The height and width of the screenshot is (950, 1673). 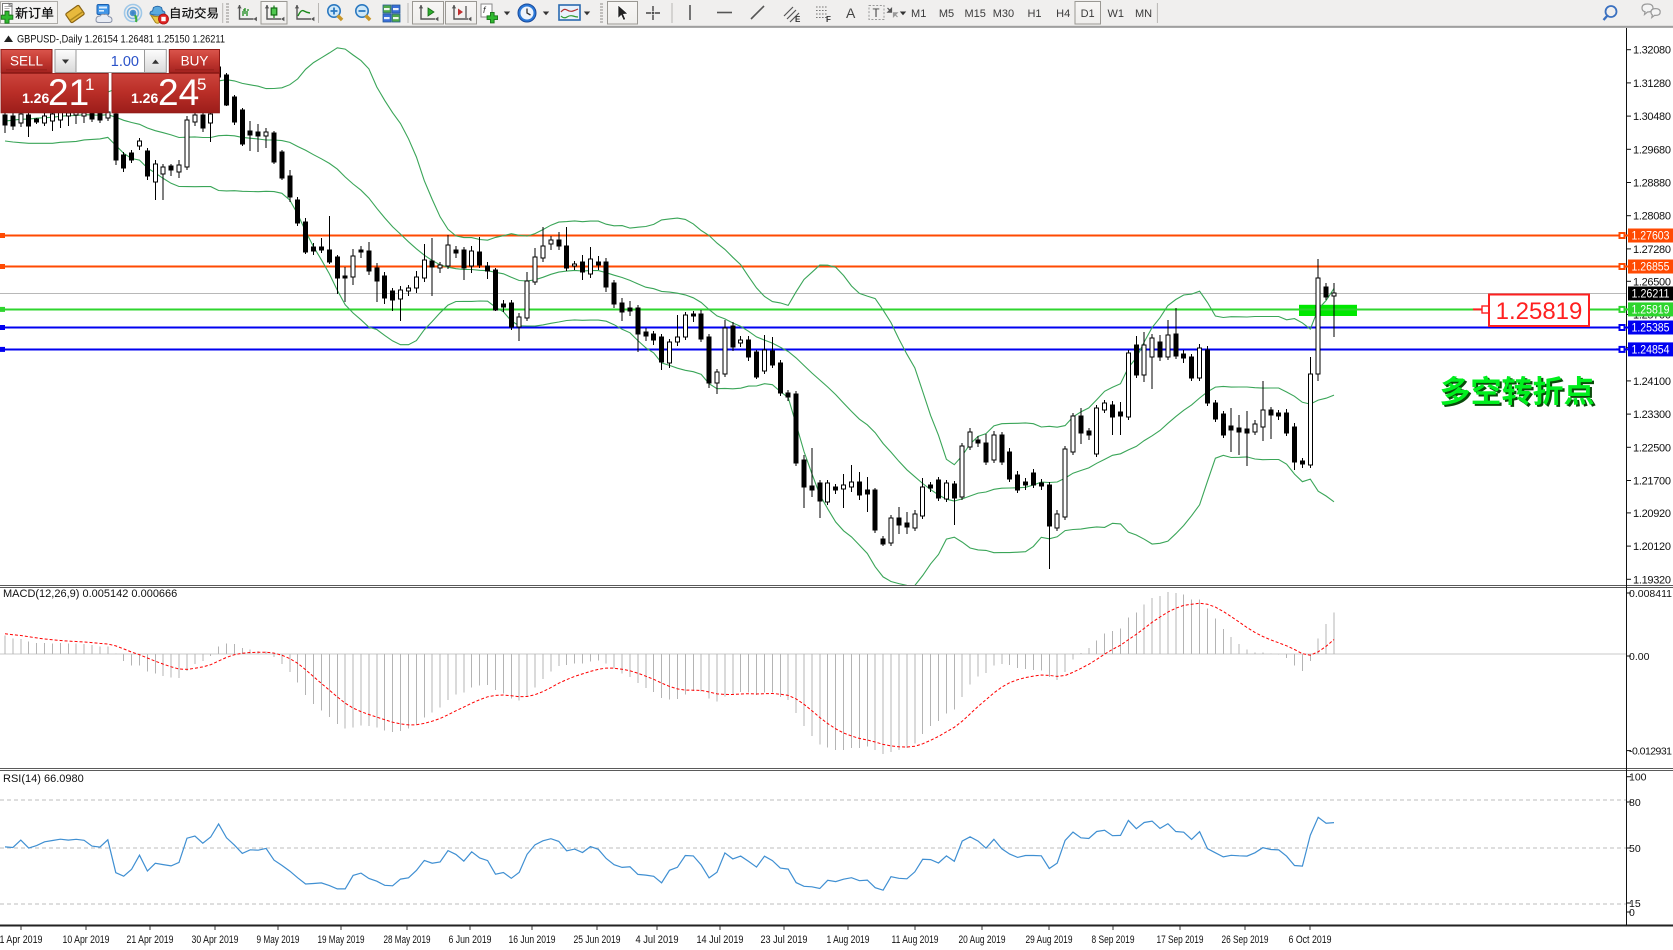 I want to click on svg-text: 1.23300, so click(x=1652, y=415).